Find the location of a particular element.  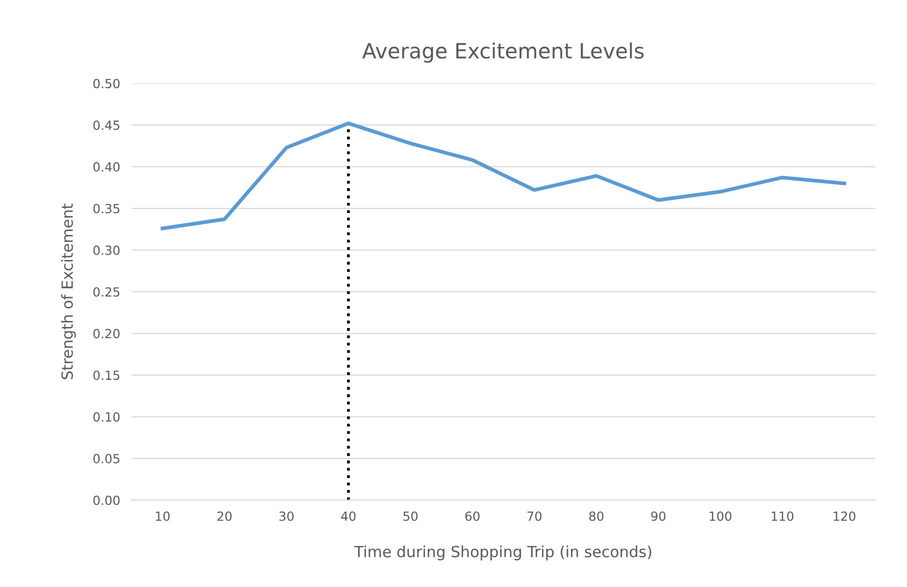

y-axis-title: Strength of Excitement is located at coordinates (68, 292).